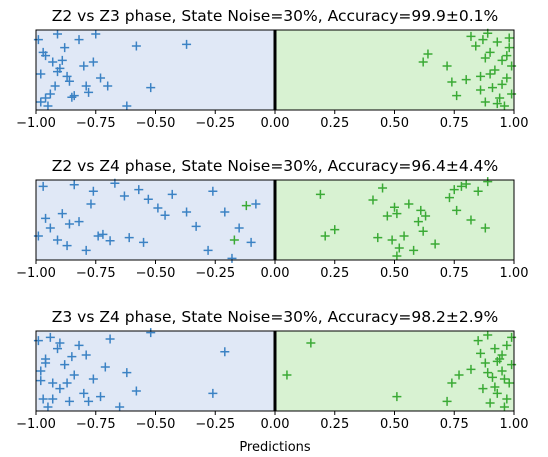  I want to click on panel-3-xtick-label: −0.25, so click(215, 424).